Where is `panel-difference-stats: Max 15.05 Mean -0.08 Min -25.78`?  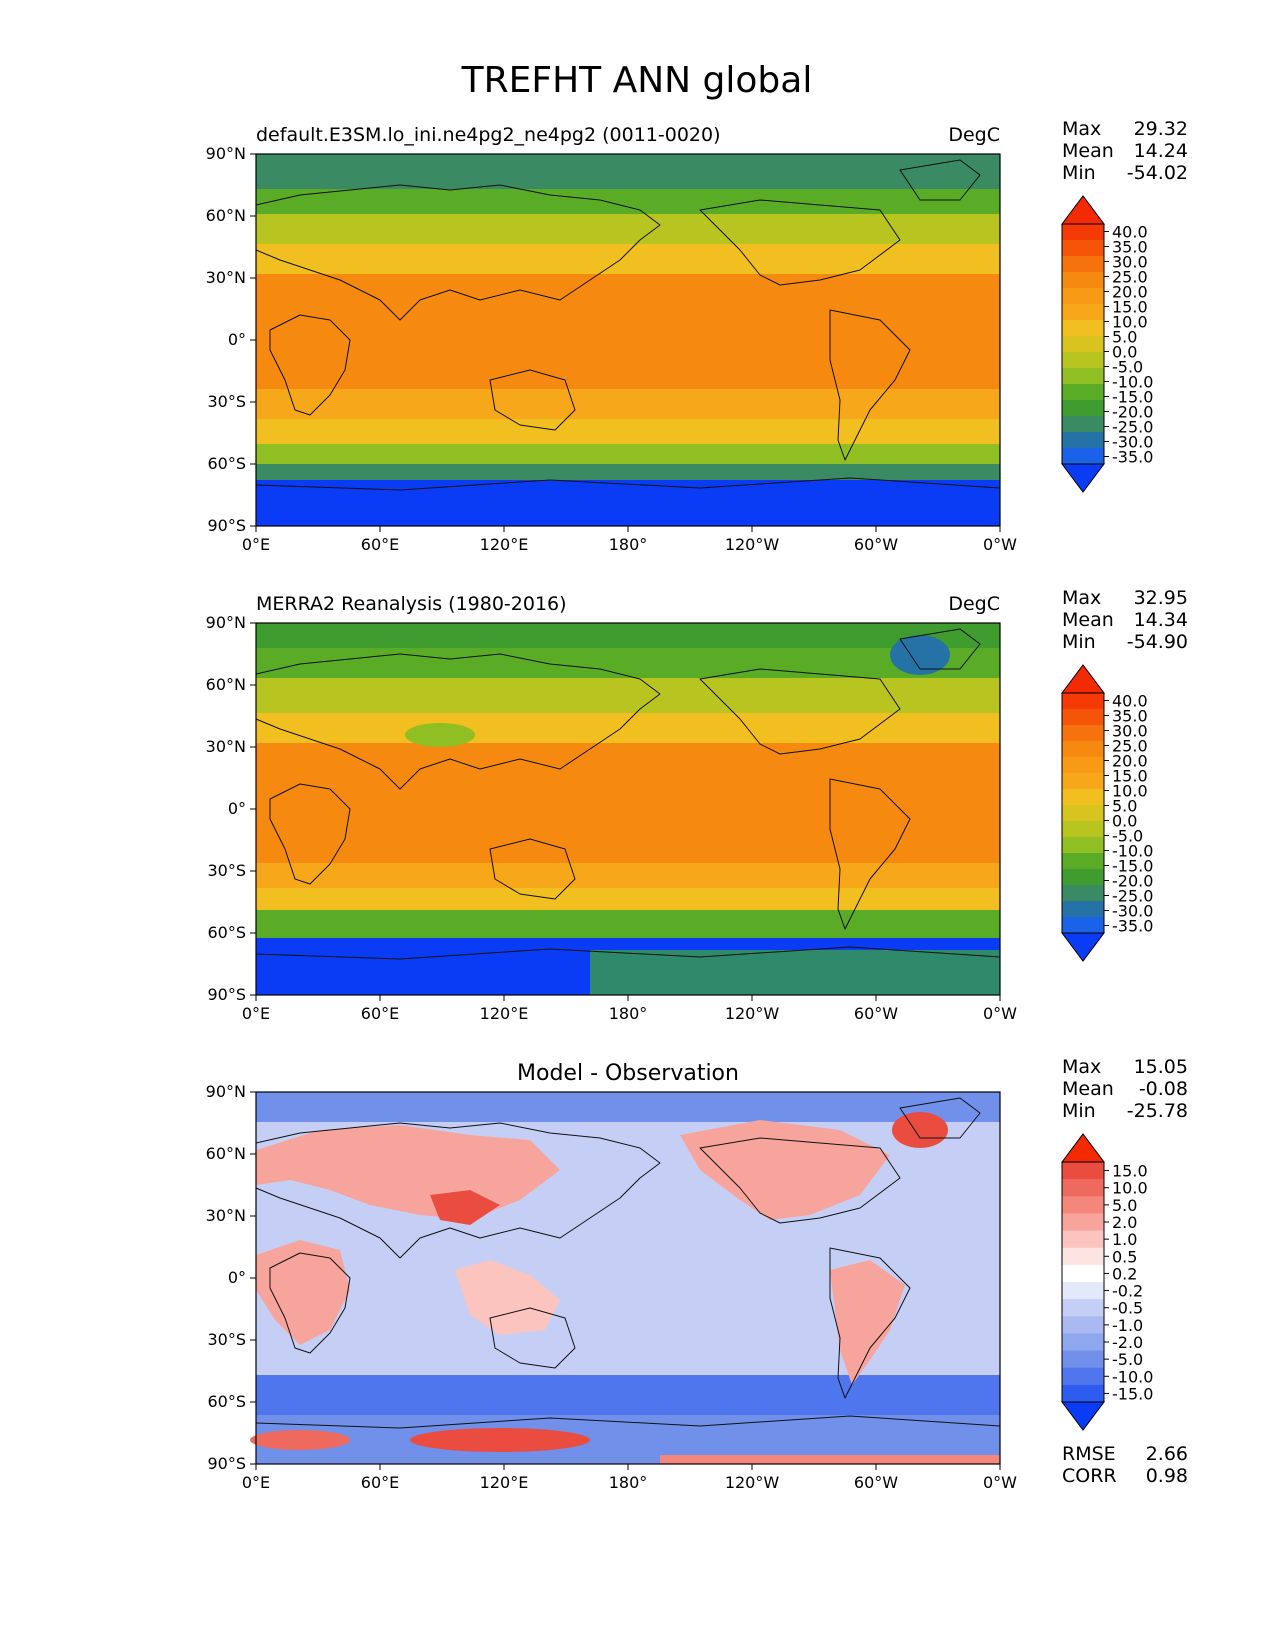
panel-difference-stats: Max 15.05 Mean -0.08 Min -25.78 is located at coordinates (1125, 1089).